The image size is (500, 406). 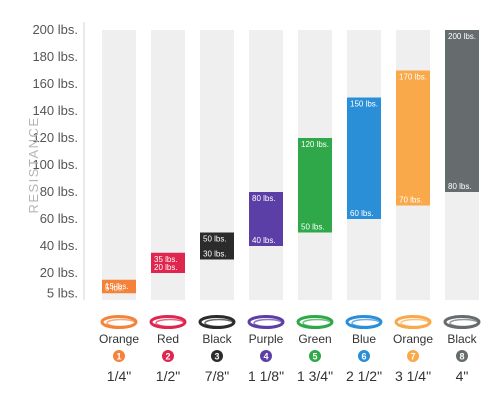 I want to click on bar-min-label: 20 lbs., so click(x=166, y=267).